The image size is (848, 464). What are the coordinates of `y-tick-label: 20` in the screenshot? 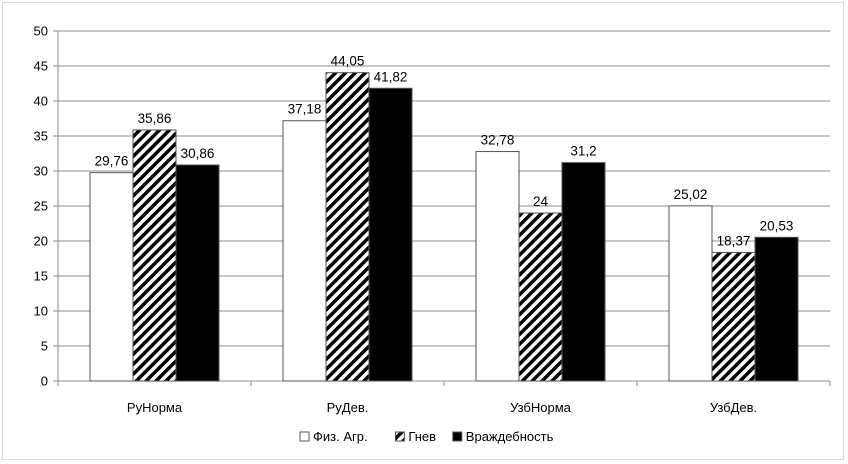 It's located at (41, 241).